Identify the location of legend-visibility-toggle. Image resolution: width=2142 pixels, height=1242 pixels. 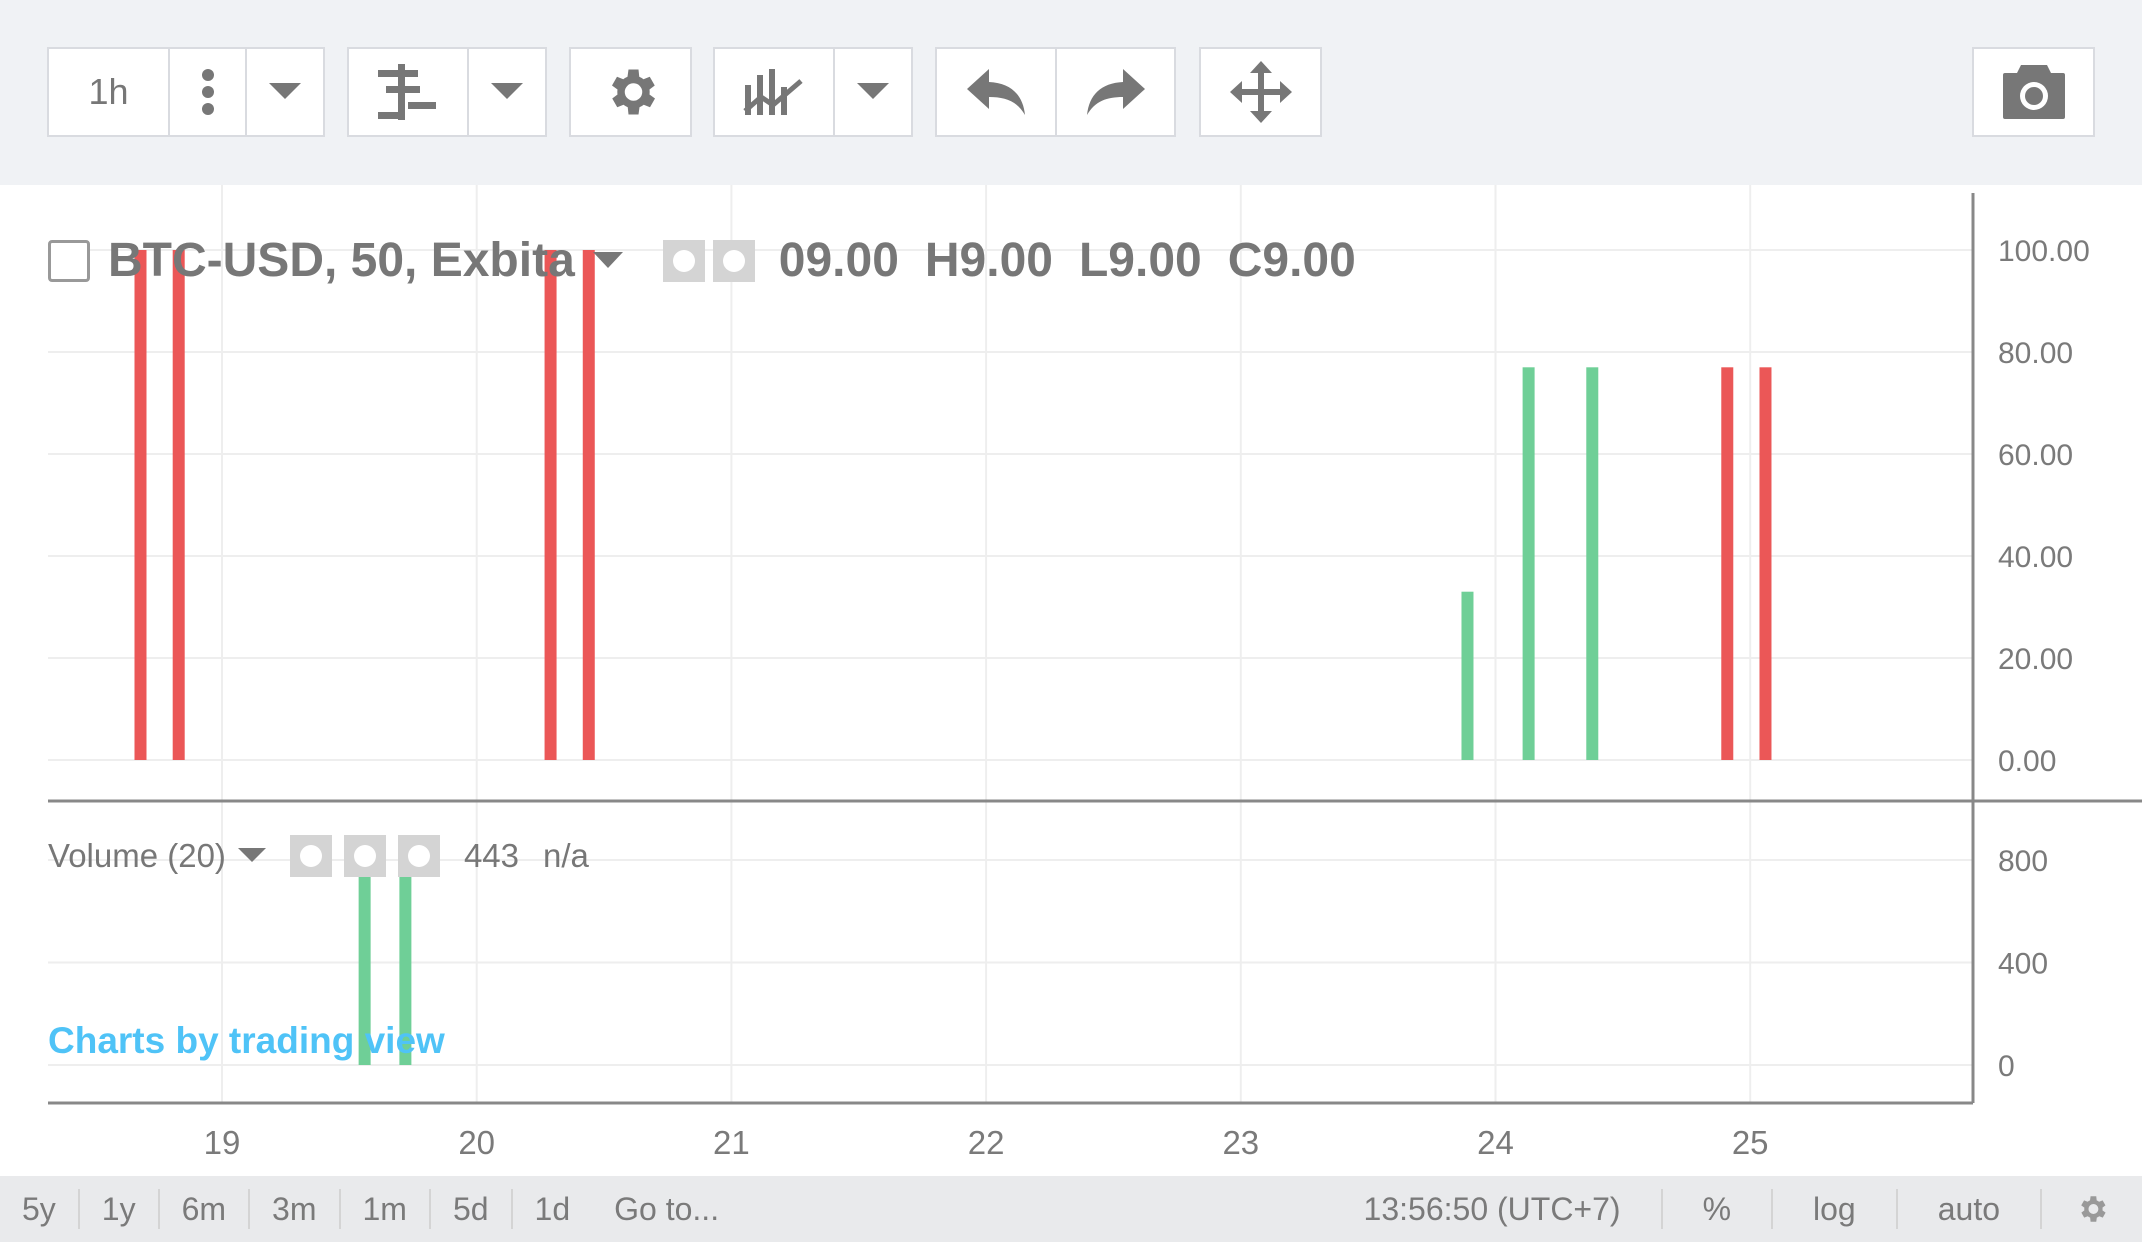
(683, 260).